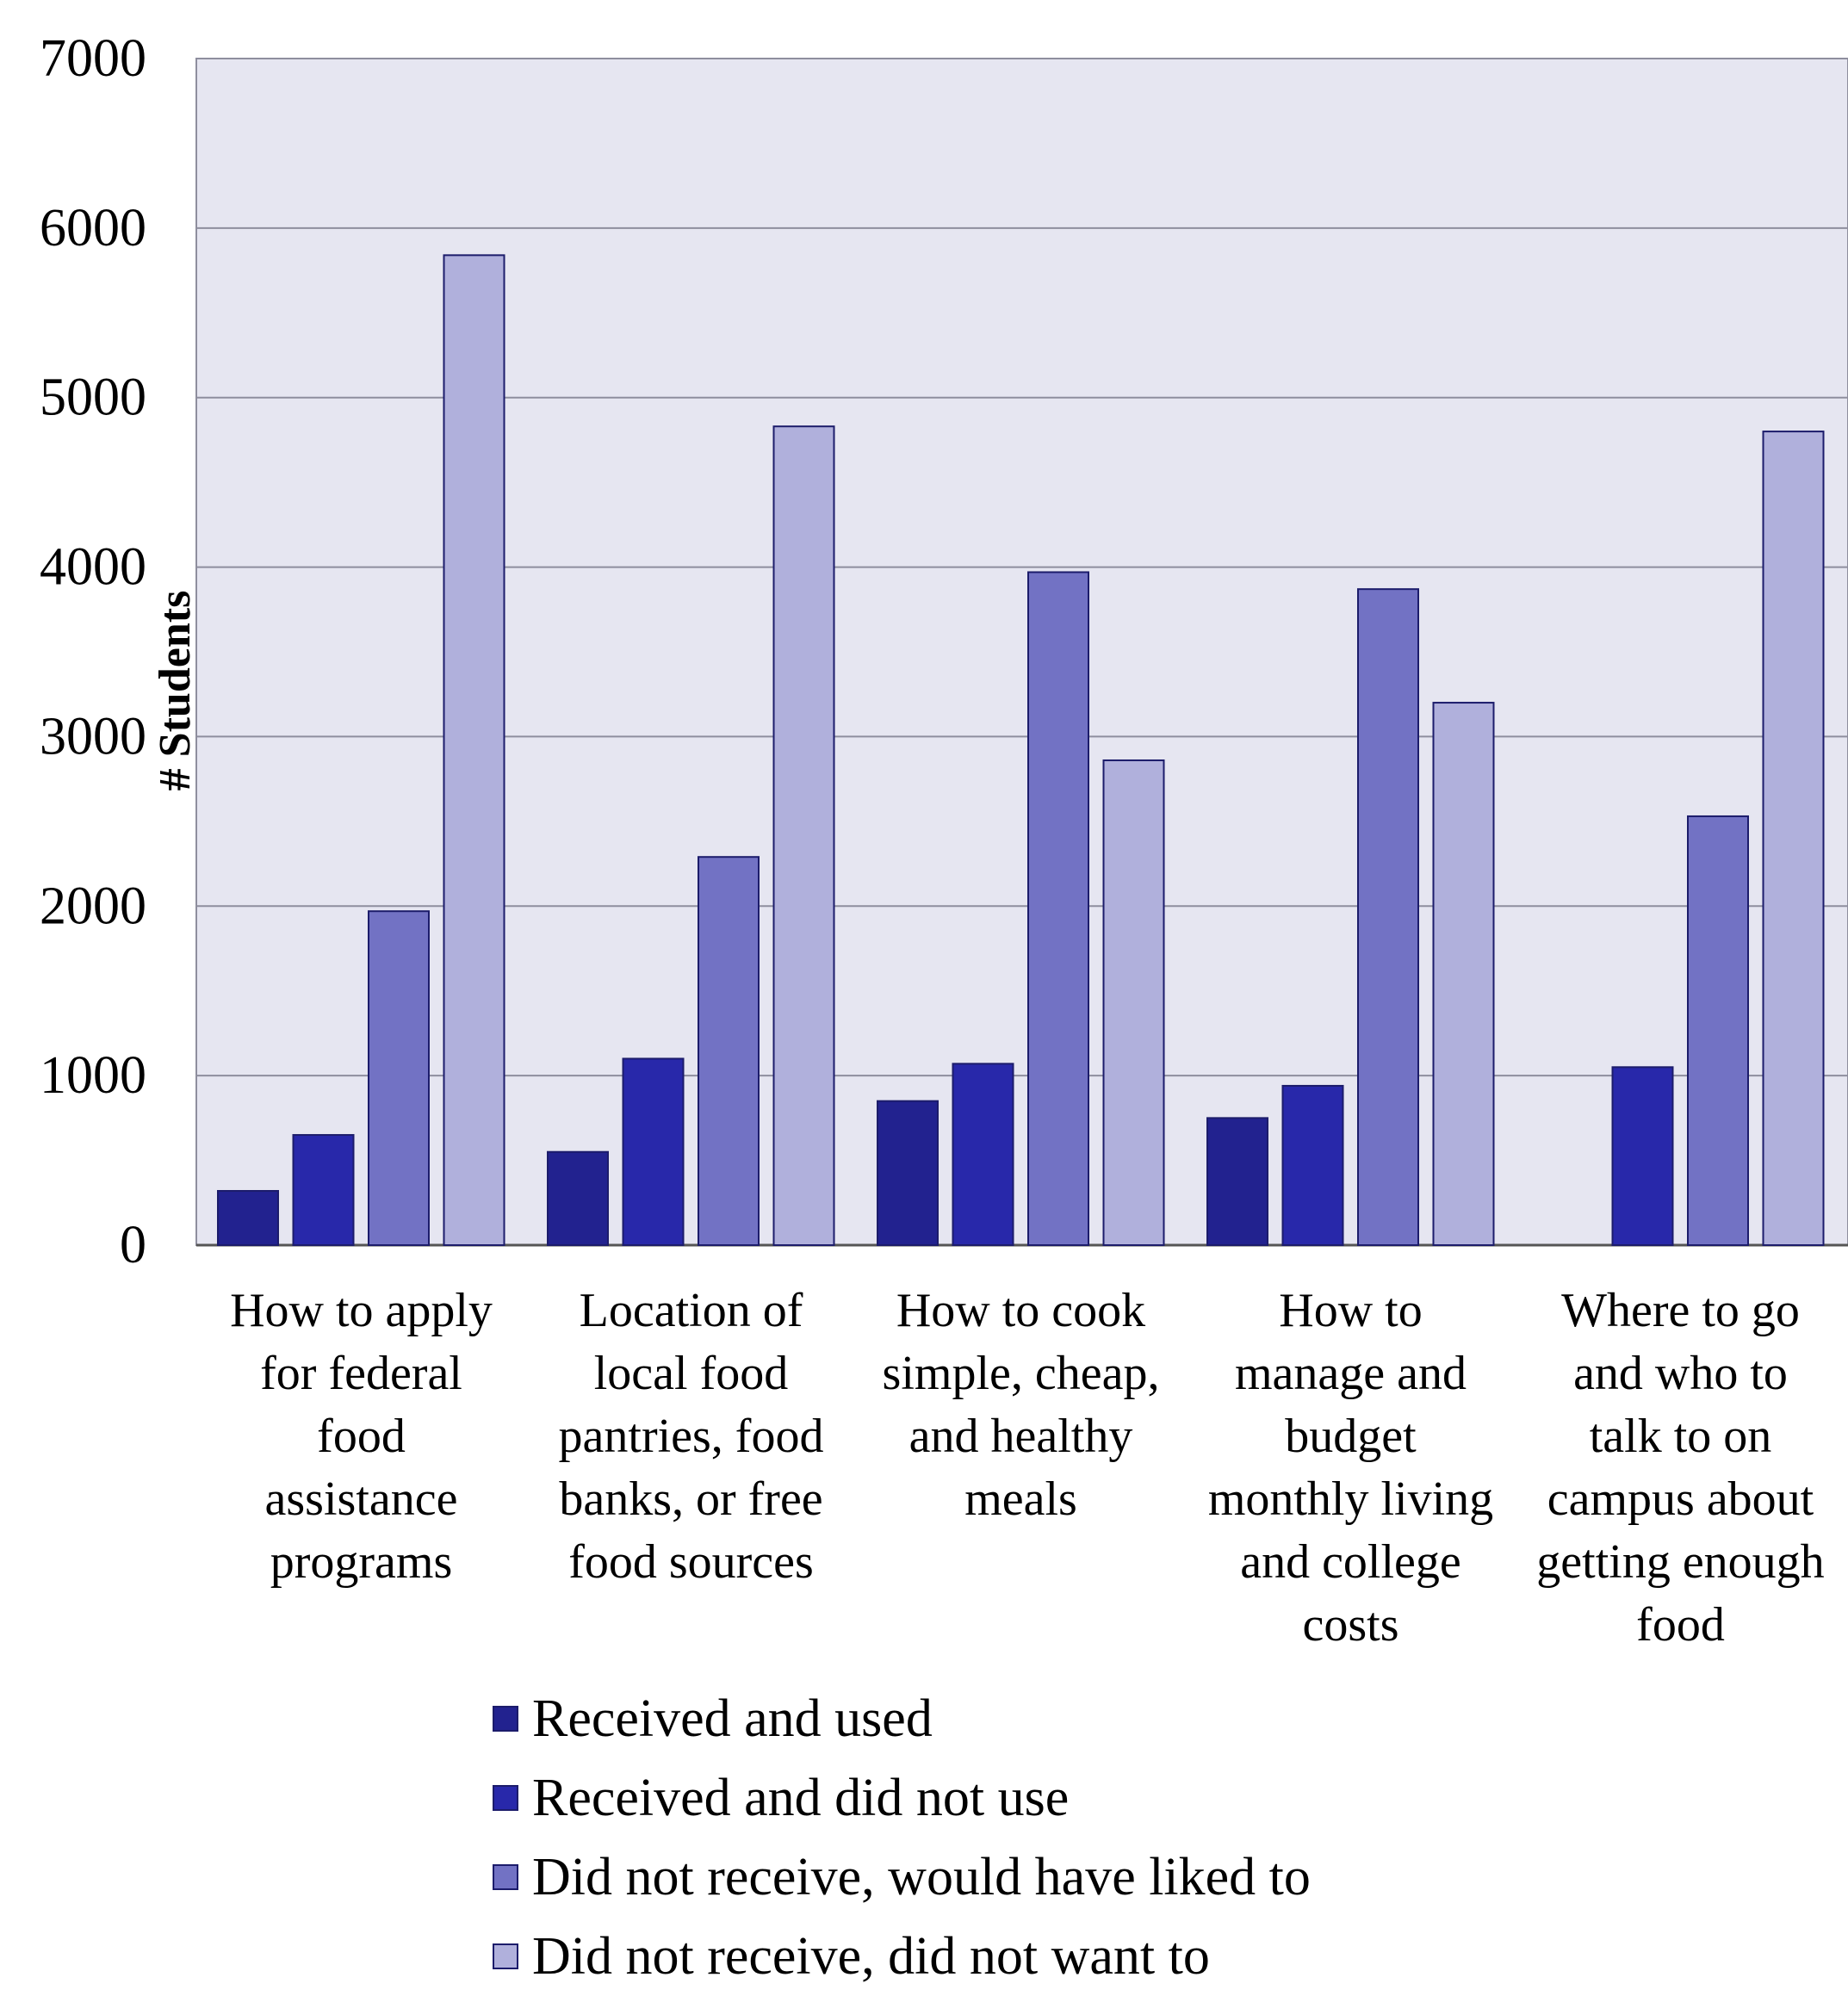  I want to click on legend-item: Received and used, so click(902, 1718).